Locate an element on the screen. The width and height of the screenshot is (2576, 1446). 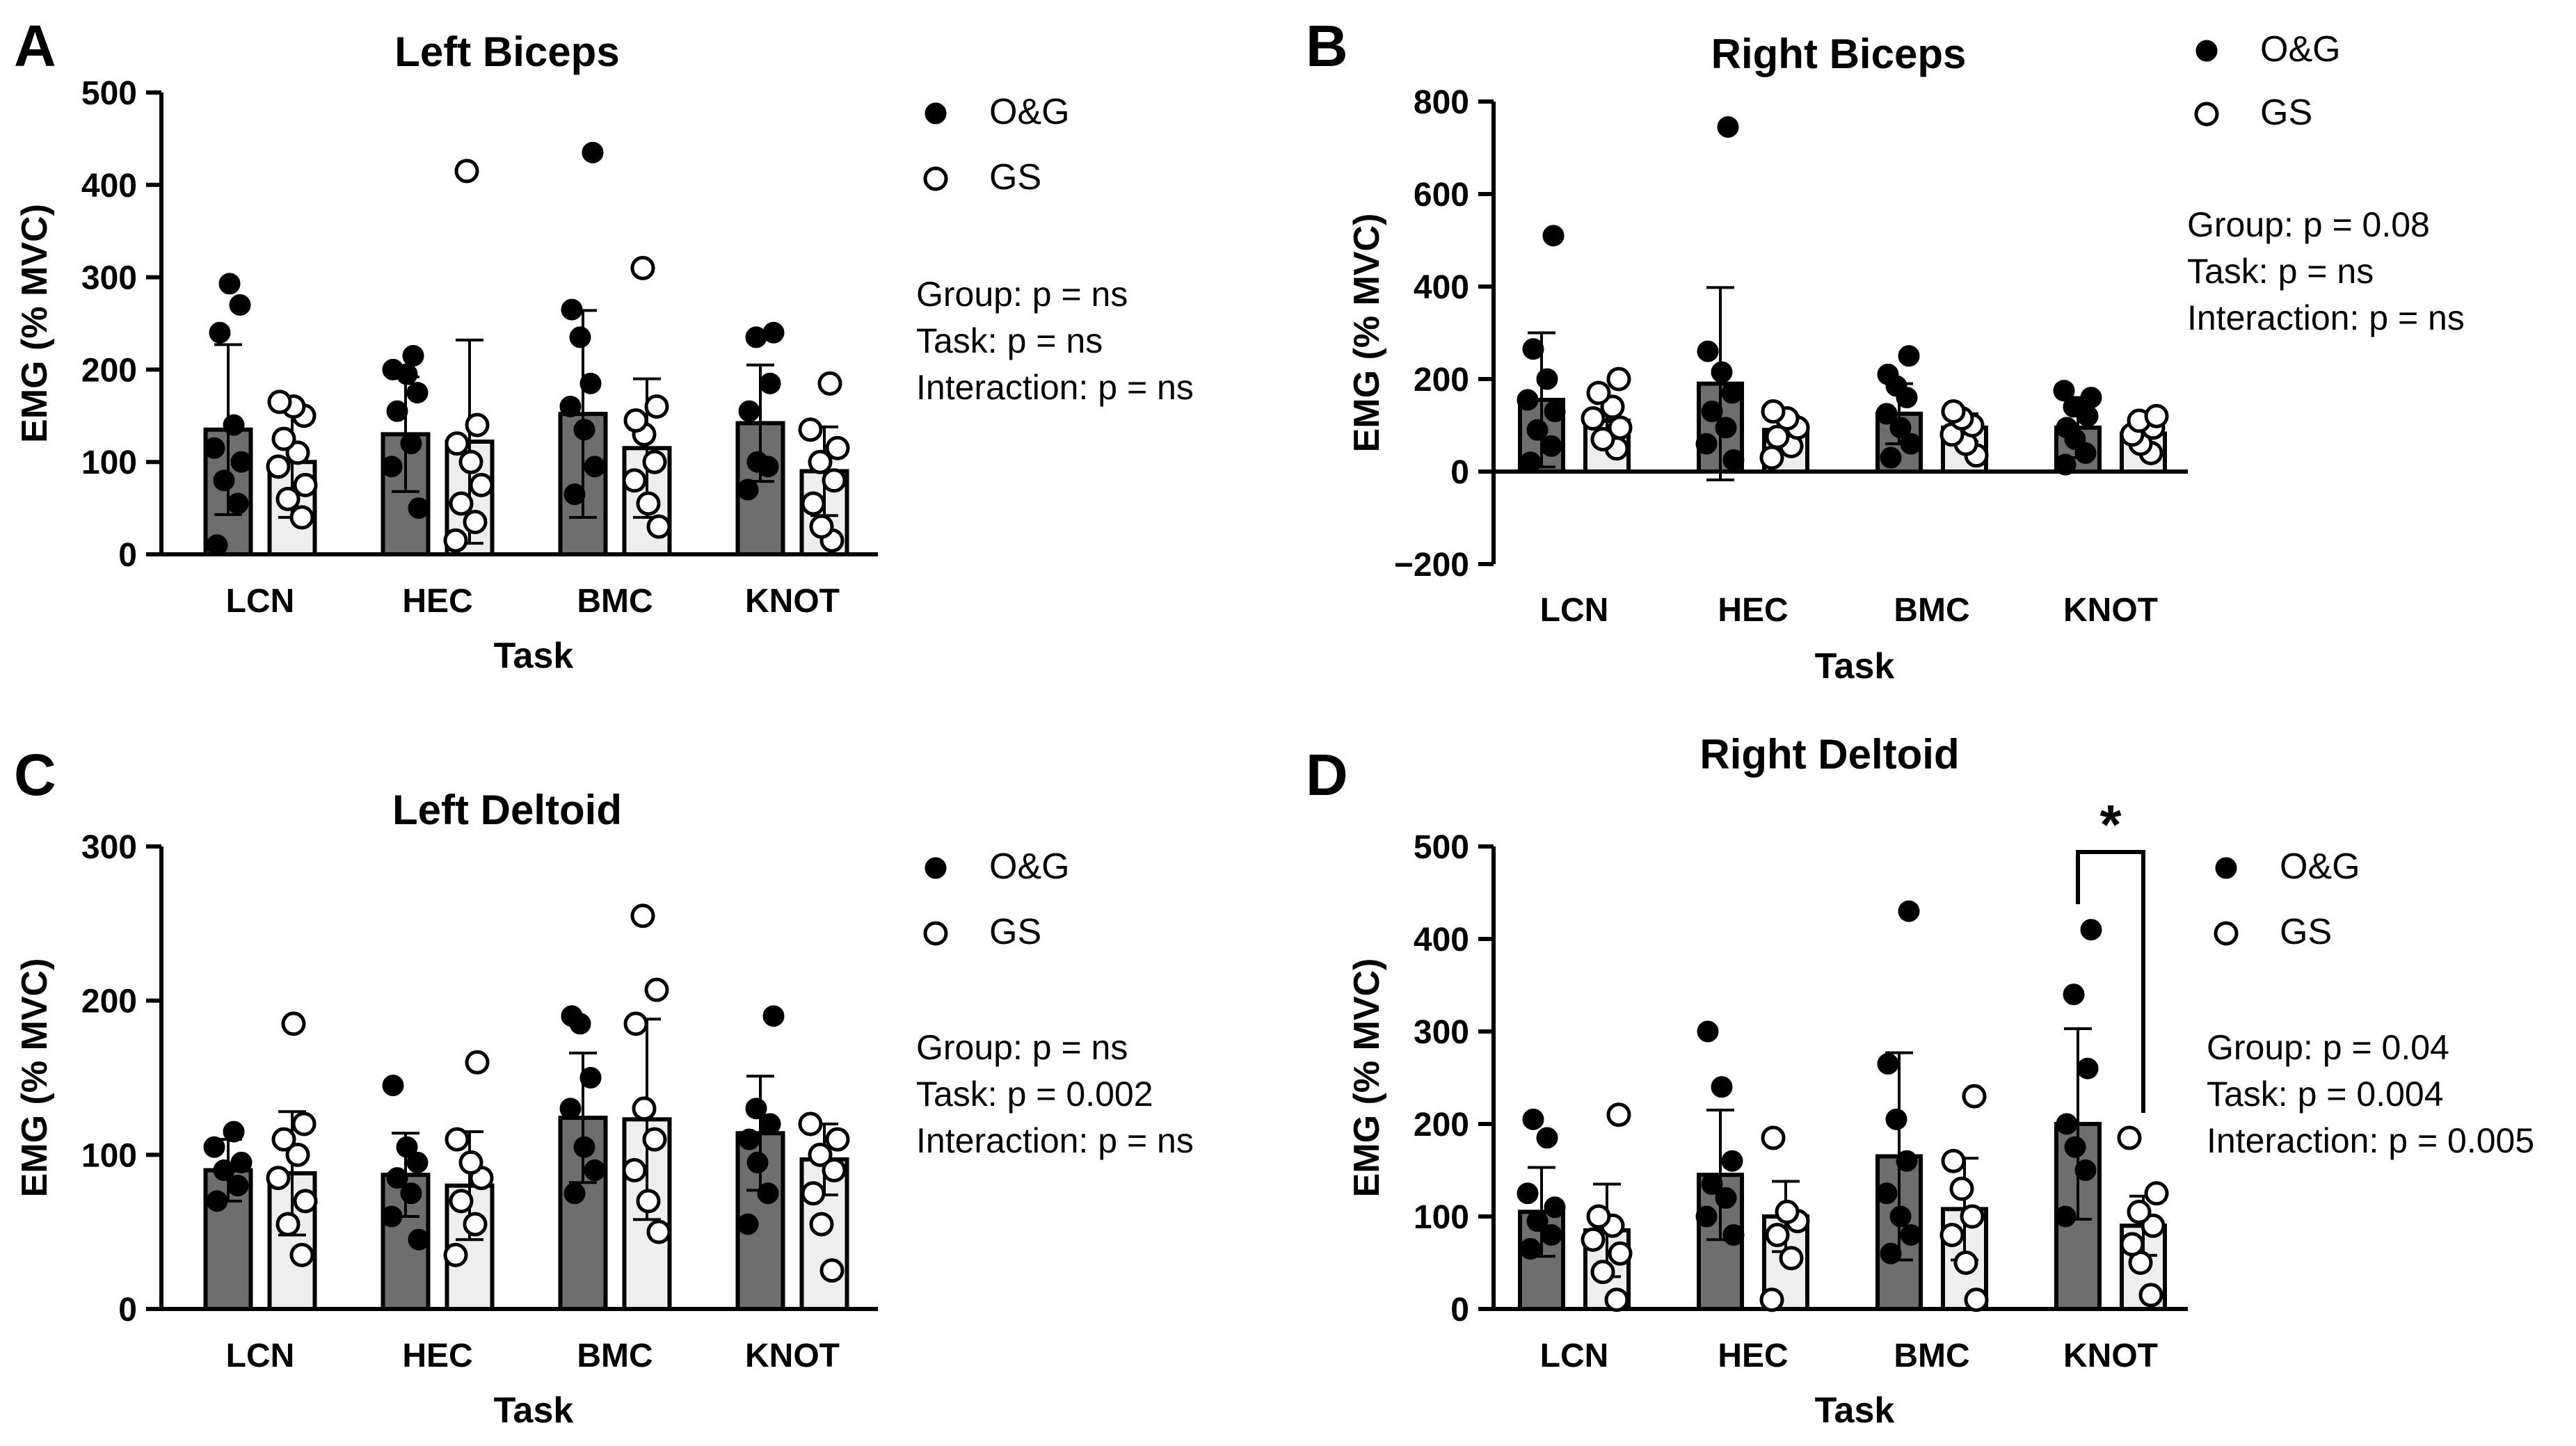
y-tick-label: 100 is located at coordinates (1441, 1217).